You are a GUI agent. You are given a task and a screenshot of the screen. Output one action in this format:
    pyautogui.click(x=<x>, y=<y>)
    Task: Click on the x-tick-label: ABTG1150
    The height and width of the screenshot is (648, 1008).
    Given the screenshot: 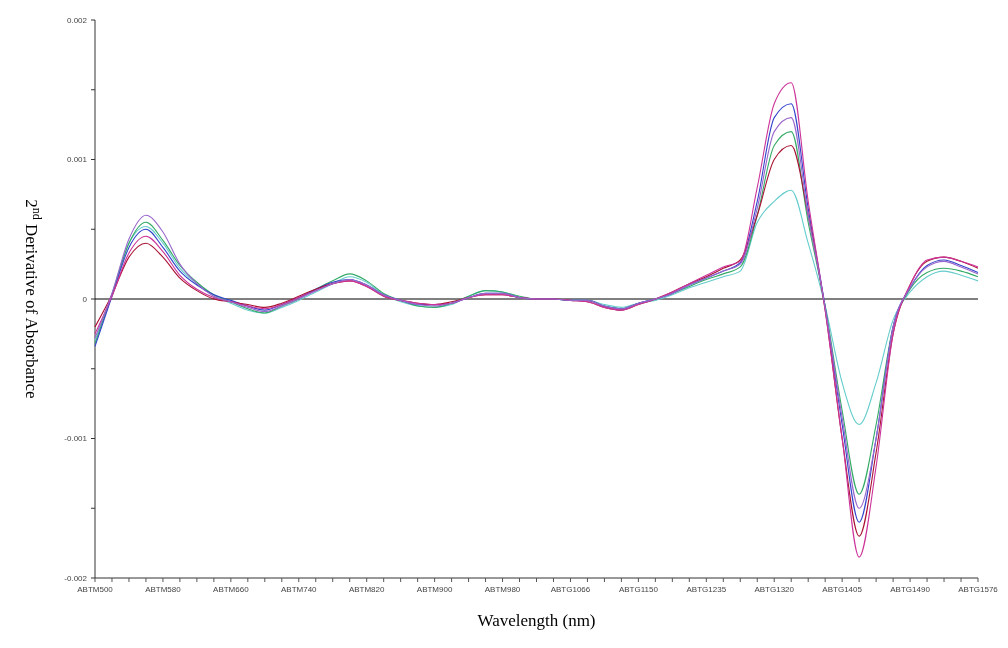 What is the action you would take?
    pyautogui.click(x=638, y=589)
    